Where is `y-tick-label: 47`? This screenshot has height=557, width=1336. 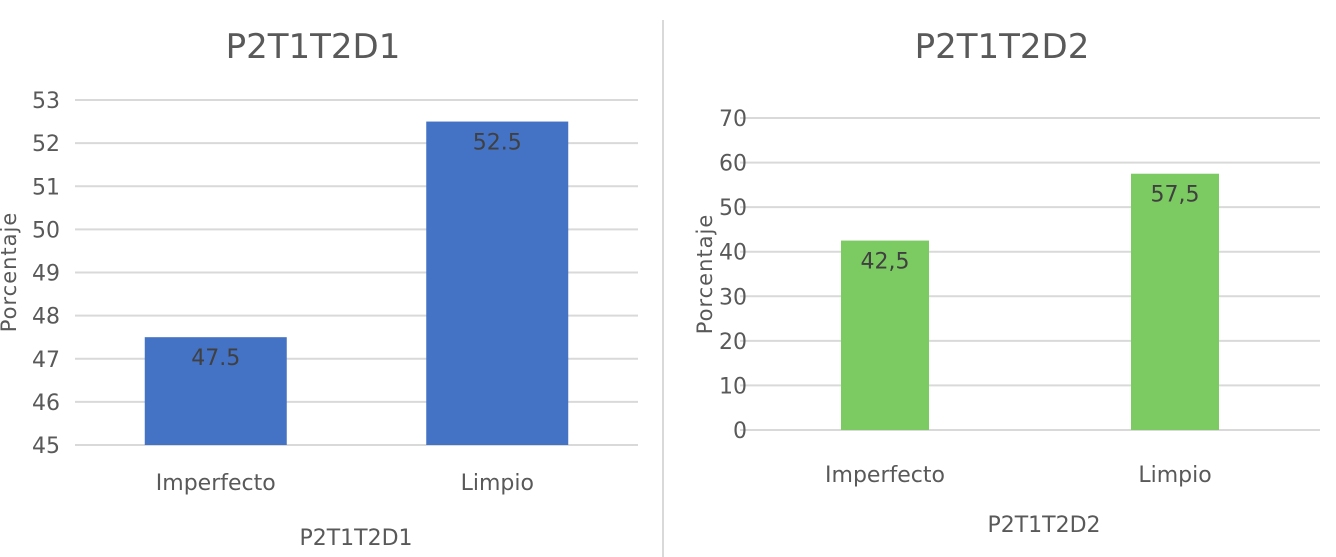
y-tick-label: 47 is located at coordinates (46, 360).